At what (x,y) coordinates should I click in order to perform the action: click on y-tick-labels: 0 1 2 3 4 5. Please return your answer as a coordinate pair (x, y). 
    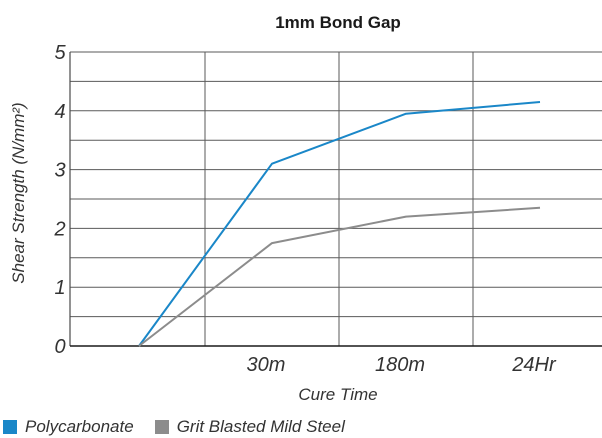
    Looking at the image, I should click on (59, 200).